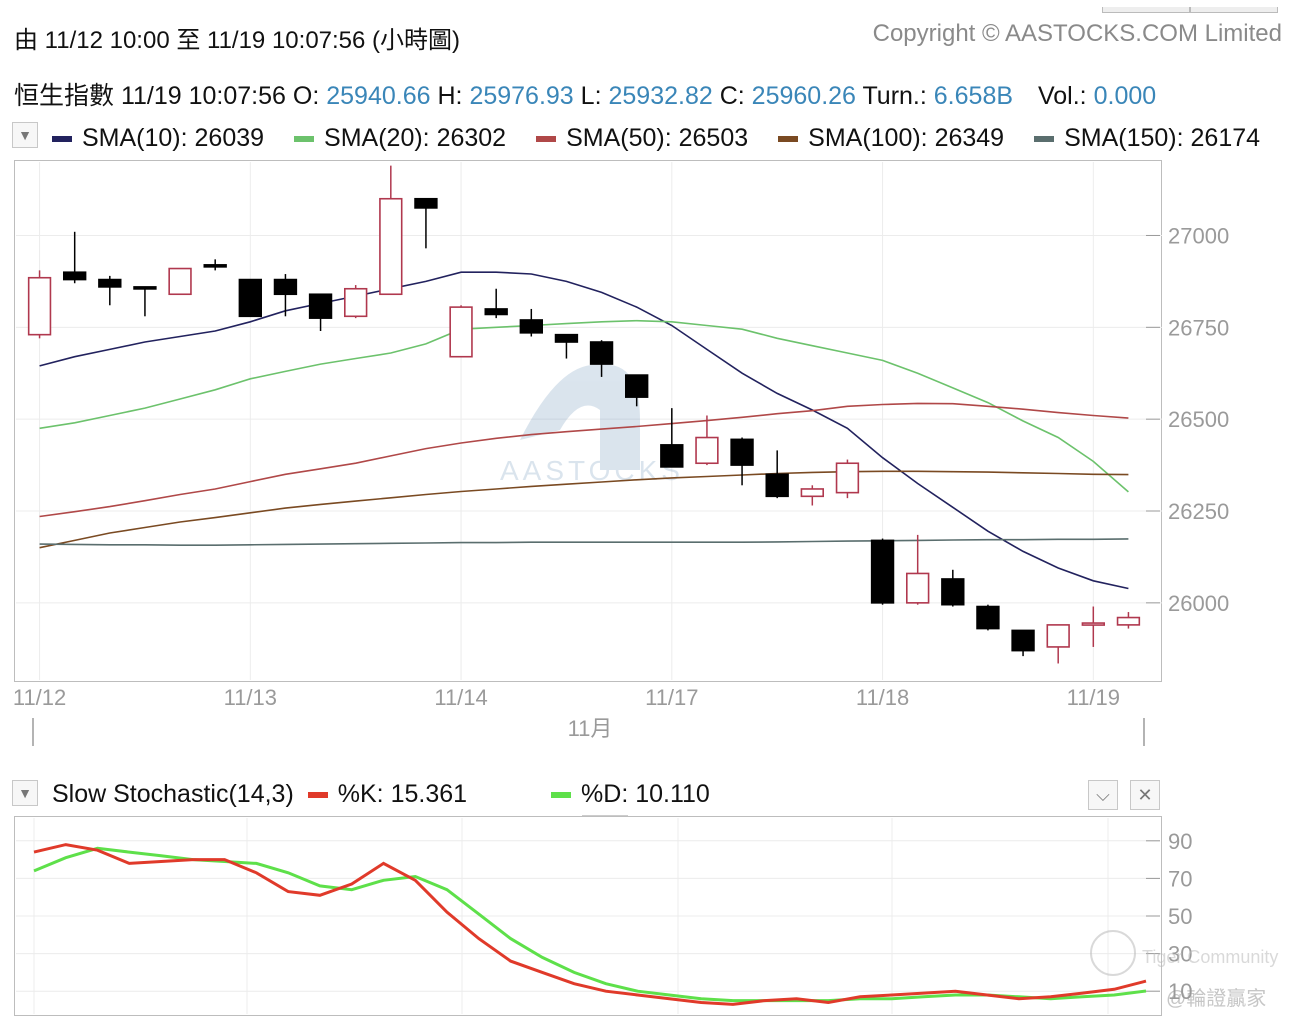  I want to click on x-tick-label: 11/13, so click(250, 697).